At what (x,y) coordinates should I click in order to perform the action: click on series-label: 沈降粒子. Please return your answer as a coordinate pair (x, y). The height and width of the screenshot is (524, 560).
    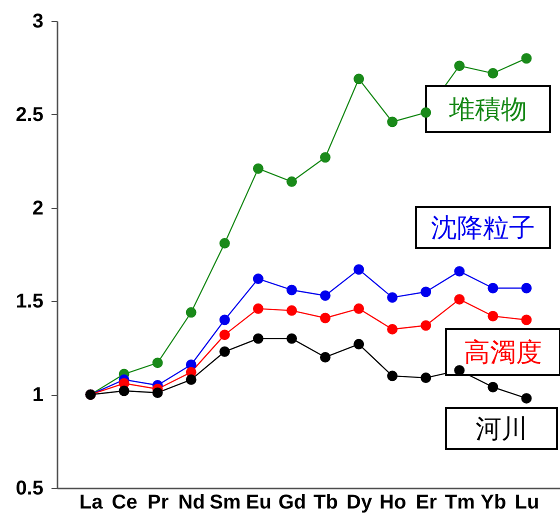
    Looking at the image, I should click on (483, 229).